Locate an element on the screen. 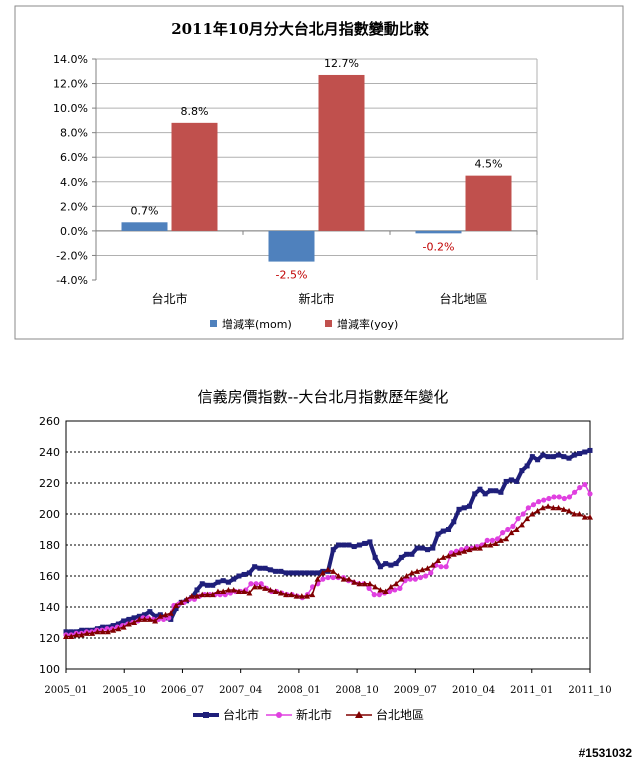 The height and width of the screenshot is (764, 640). chart1-data-label: -2.5% is located at coordinates (292, 275).